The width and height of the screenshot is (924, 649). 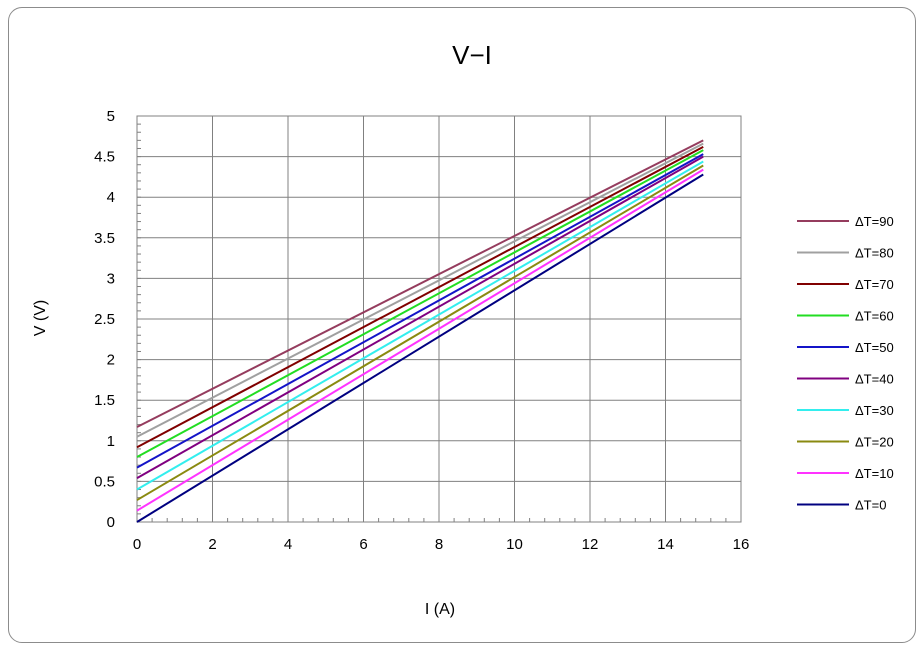 What do you see at coordinates (288, 544) in the screenshot?
I see `x-tick-label: 4` at bounding box center [288, 544].